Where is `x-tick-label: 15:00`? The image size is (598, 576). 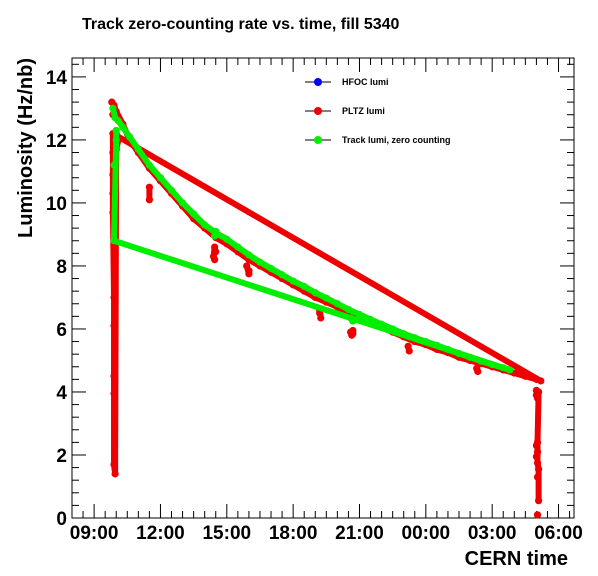 x-tick-label: 15:00 is located at coordinates (226, 533).